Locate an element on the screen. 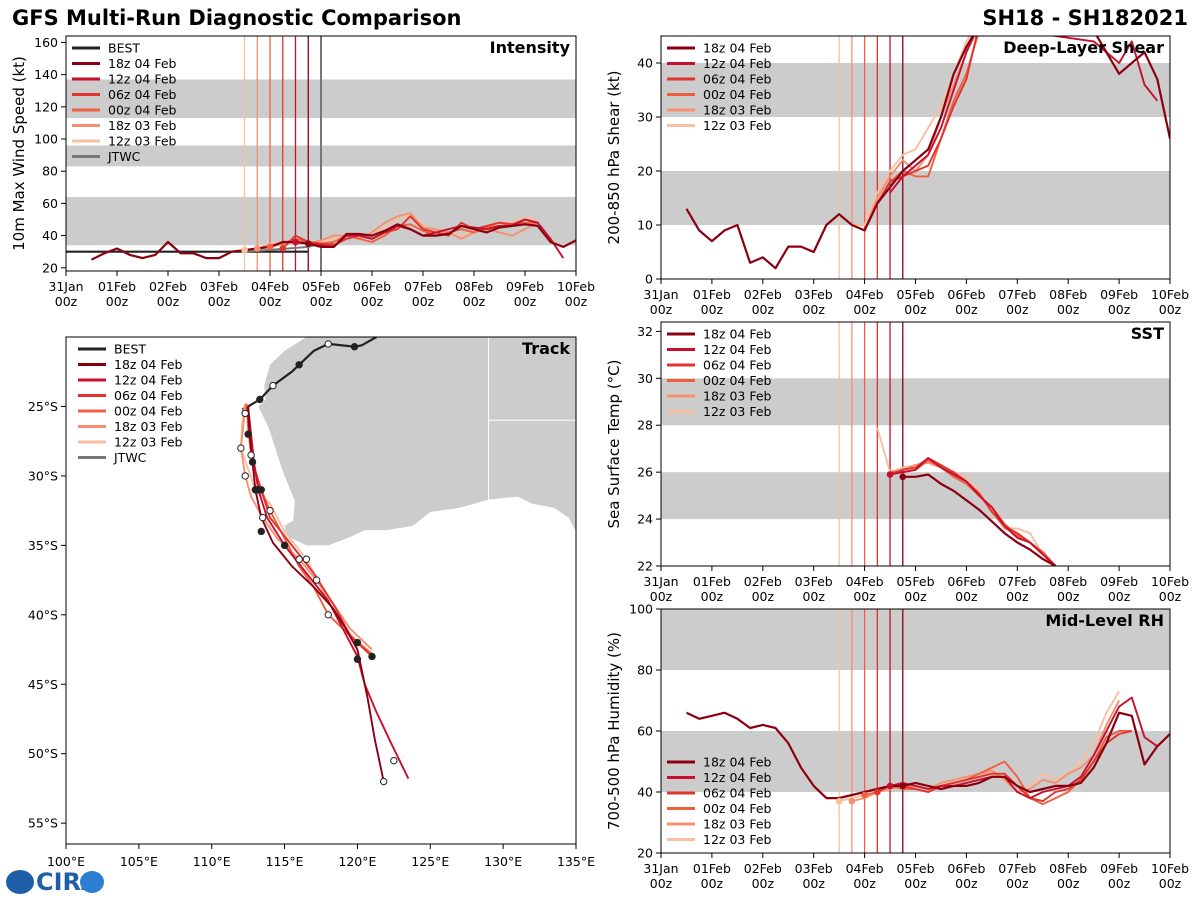 Image resolution: width=1200 pixels, height=900 pixels. track-ytick-label-2: 35°S is located at coordinates (43, 545).